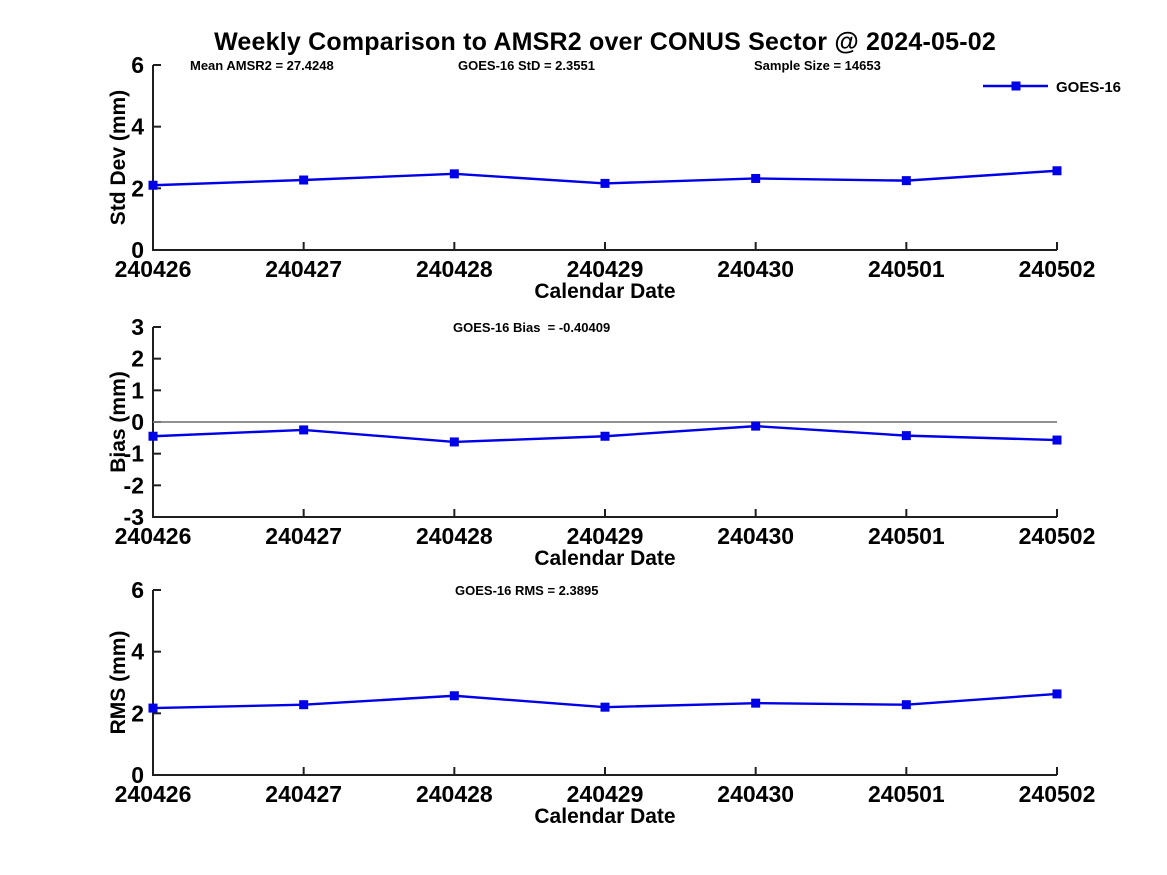  I want to click on y-tick-label: -3, so click(134, 517).